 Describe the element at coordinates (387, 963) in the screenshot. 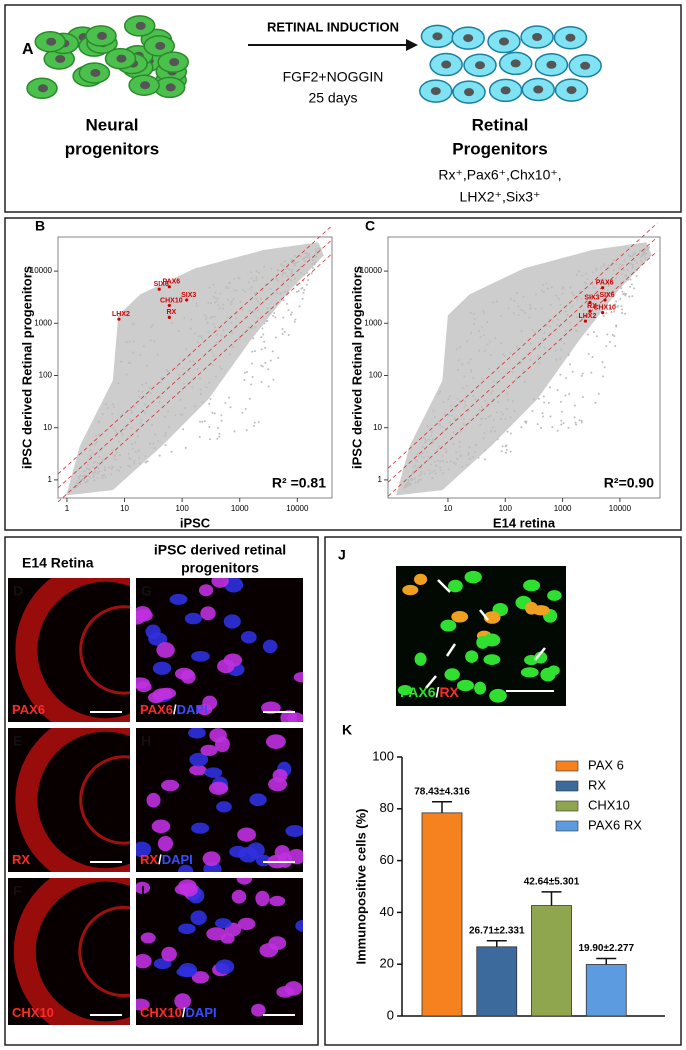

I see `y-tick-label: 20` at that location.